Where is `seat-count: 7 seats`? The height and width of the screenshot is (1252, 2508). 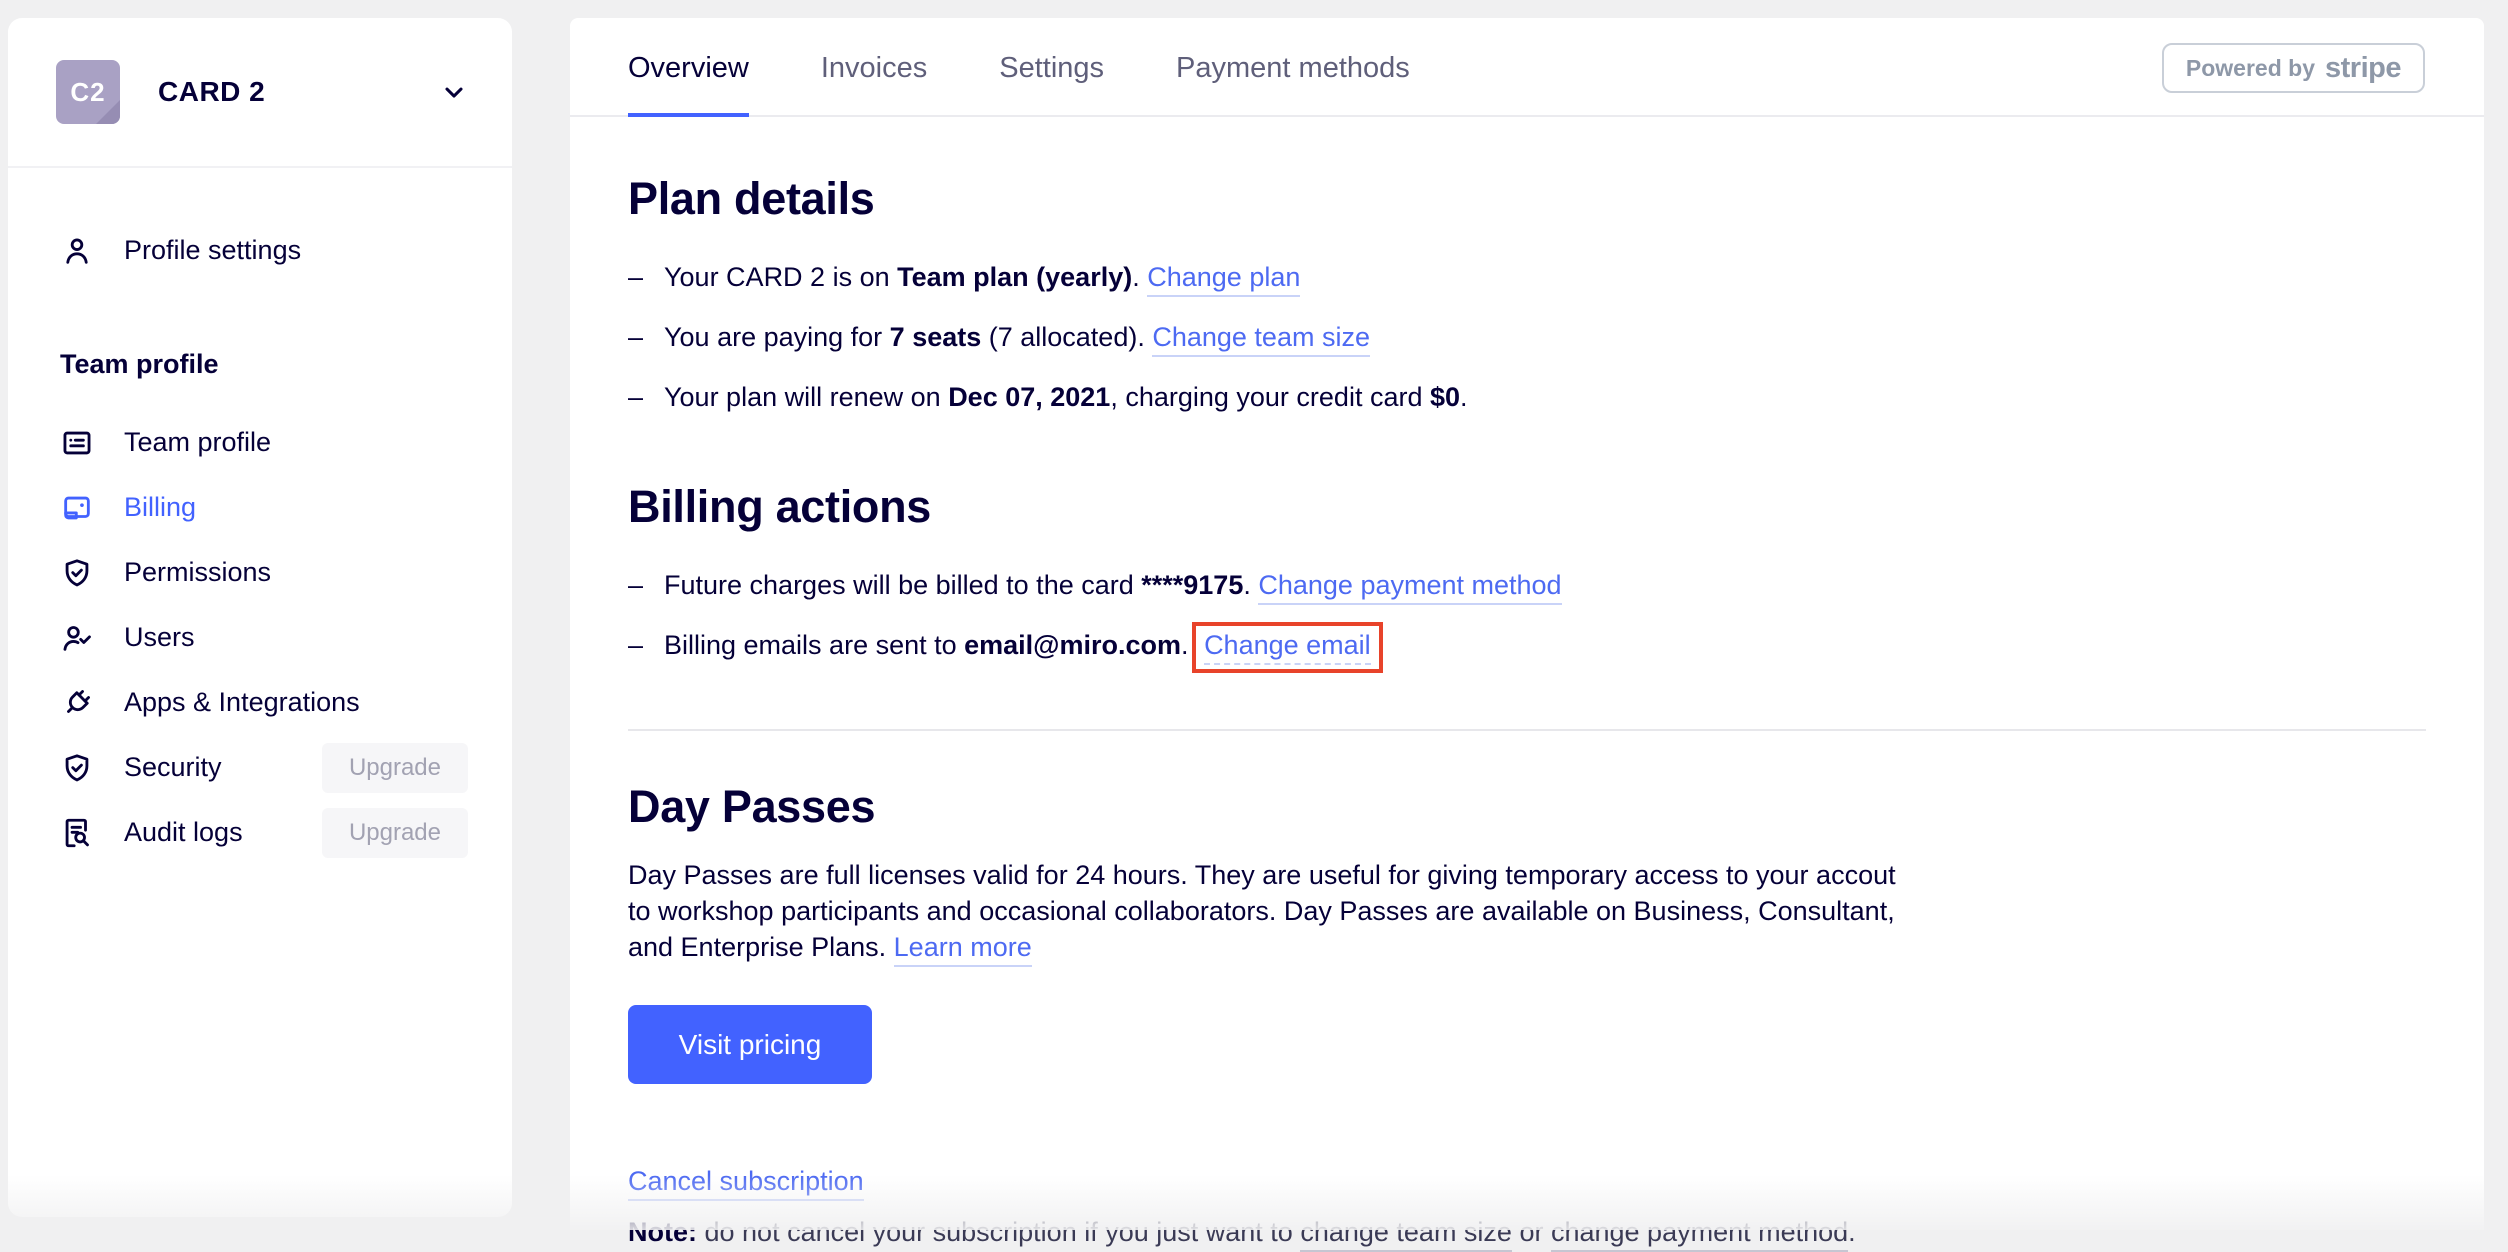
seat-count: 7 seats is located at coordinates (935, 337).